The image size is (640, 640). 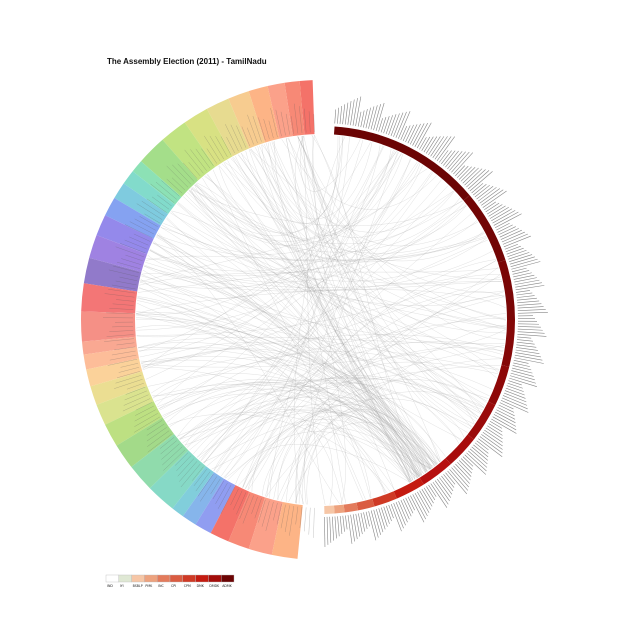 What do you see at coordinates (227, 586) in the screenshot?
I see `legend-label: ADMK` at bounding box center [227, 586].